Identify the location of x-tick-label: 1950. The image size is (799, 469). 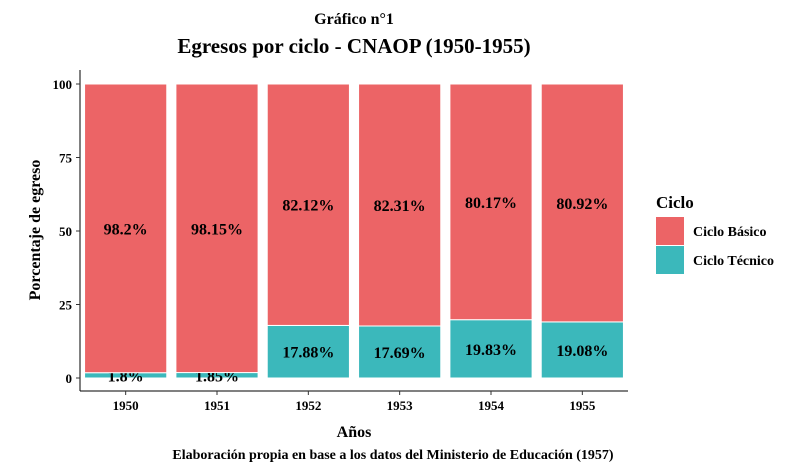
(126, 405).